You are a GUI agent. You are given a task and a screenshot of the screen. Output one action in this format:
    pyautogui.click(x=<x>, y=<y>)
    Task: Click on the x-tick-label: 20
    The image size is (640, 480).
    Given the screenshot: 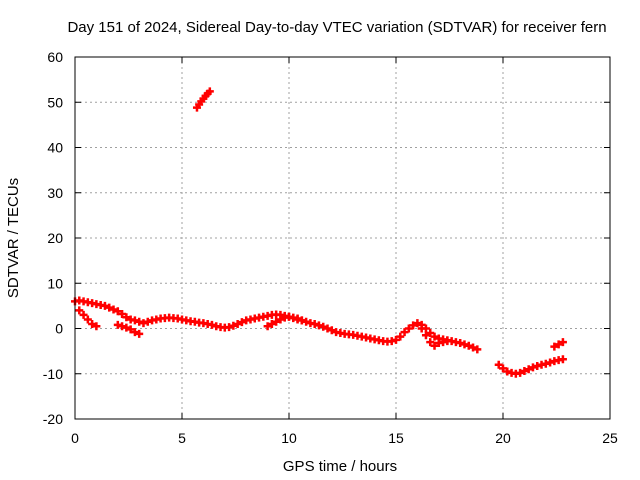 What is the action you would take?
    pyautogui.click(x=503, y=438)
    